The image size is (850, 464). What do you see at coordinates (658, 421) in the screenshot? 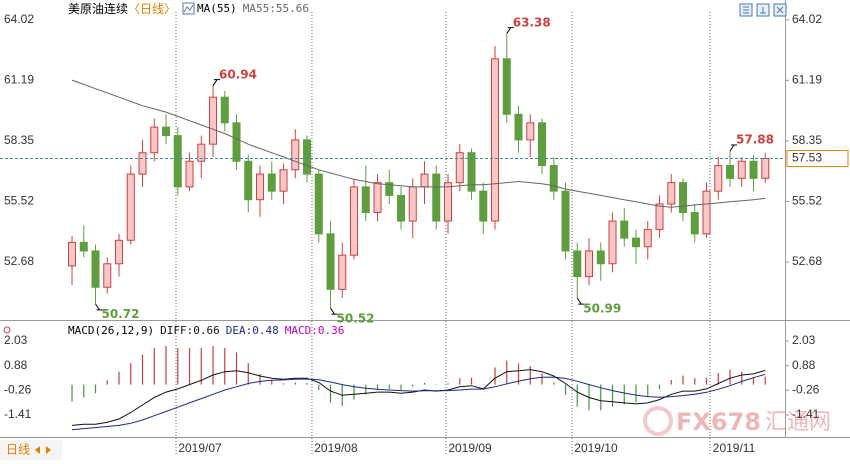
I see `watermark-logo` at bounding box center [658, 421].